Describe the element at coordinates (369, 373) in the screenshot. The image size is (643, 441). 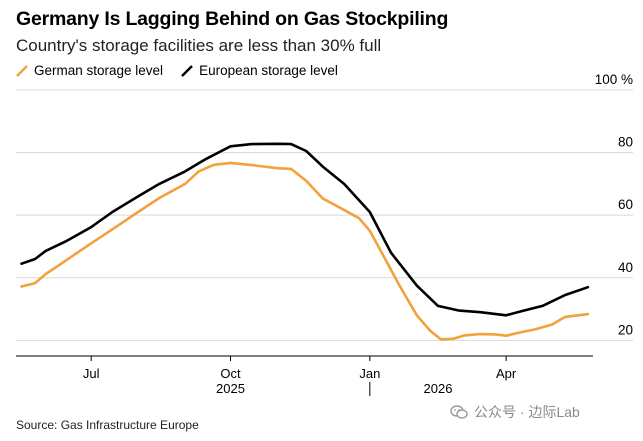
I see `x-tick-label-jan: Jan` at that location.